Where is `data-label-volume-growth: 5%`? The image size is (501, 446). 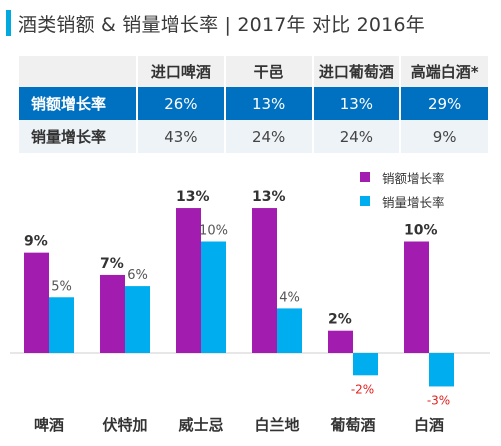
data-label-volume-growth: 5% is located at coordinates (61, 286).